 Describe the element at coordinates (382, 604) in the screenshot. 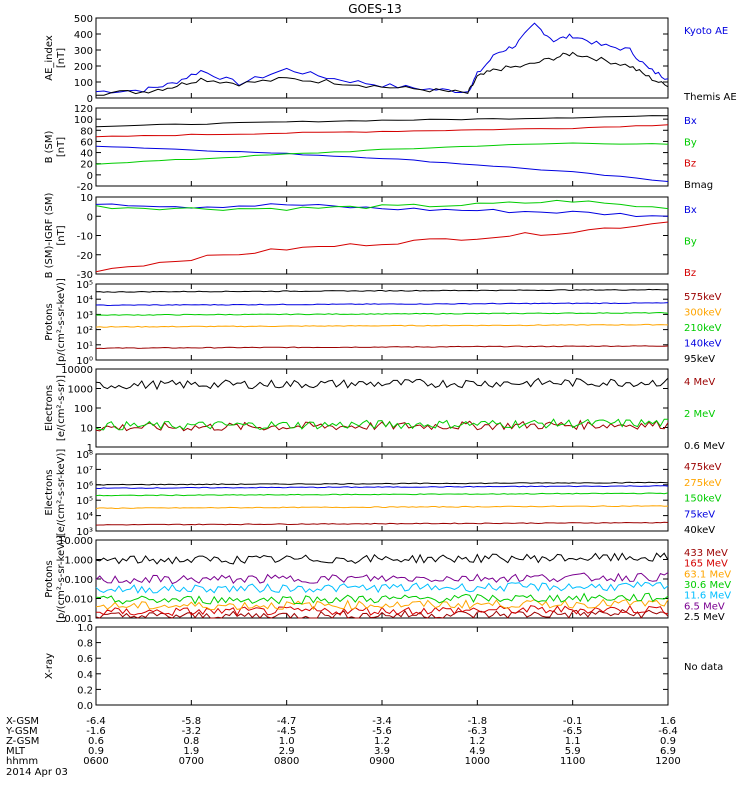

I see `series-line-63-1-MeV` at that location.